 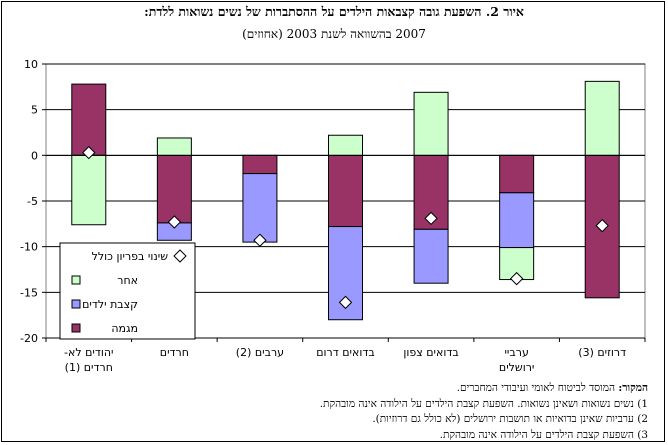 What do you see at coordinates (633, 388) in the screenshot?
I see `source-label: המקור:` at bounding box center [633, 388].